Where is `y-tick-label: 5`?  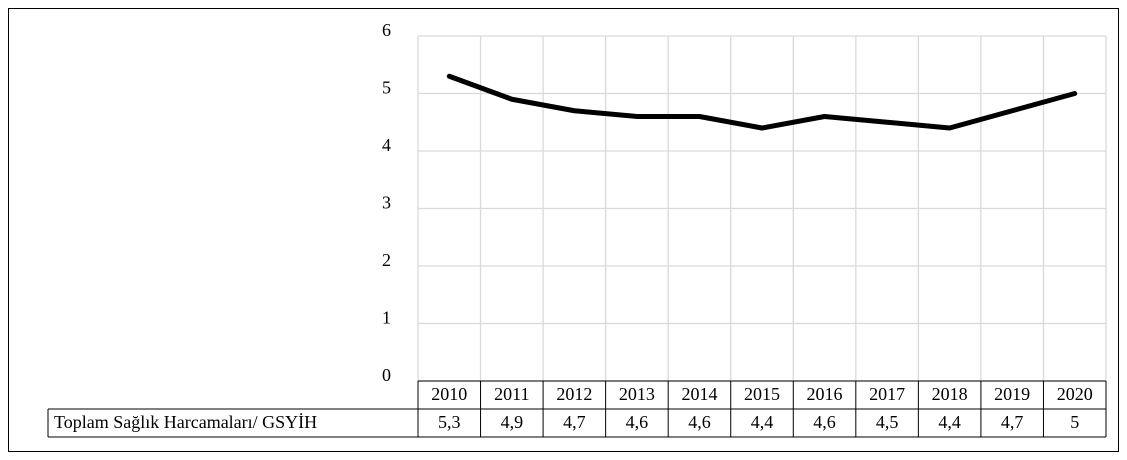
y-tick-label: 5 is located at coordinates (386, 88).